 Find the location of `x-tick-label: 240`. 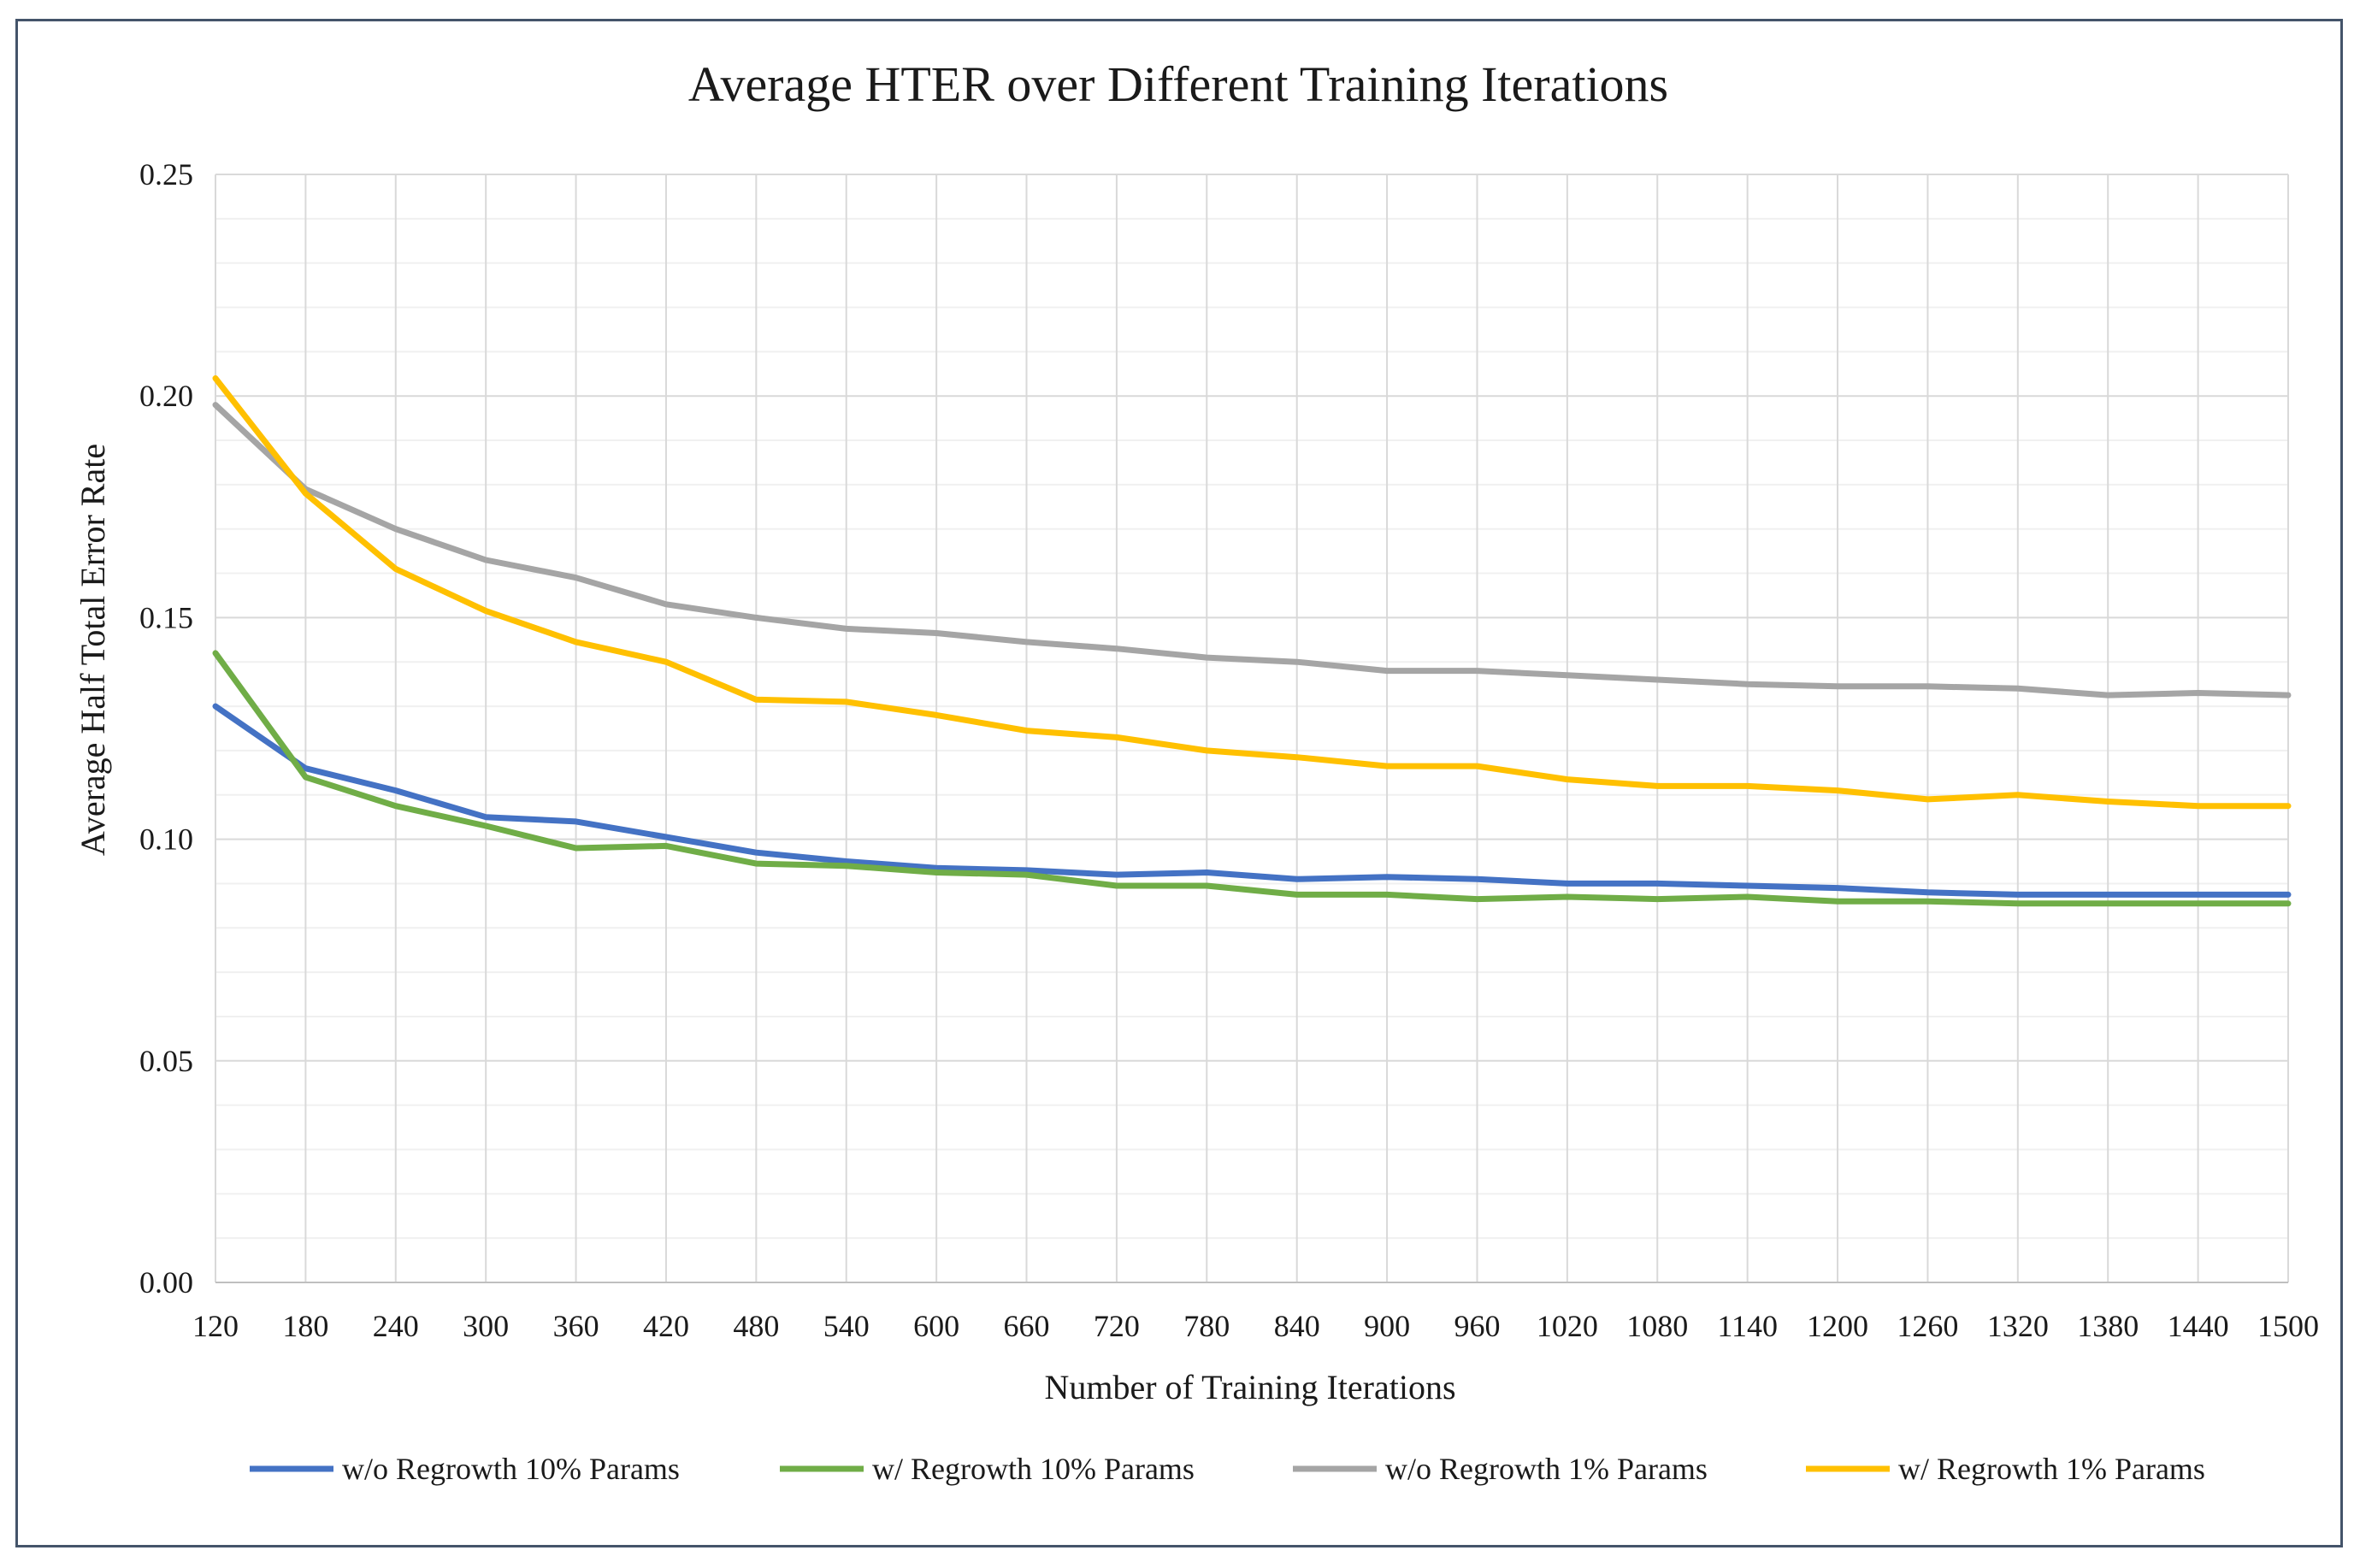

x-tick-label: 240 is located at coordinates (396, 1326).